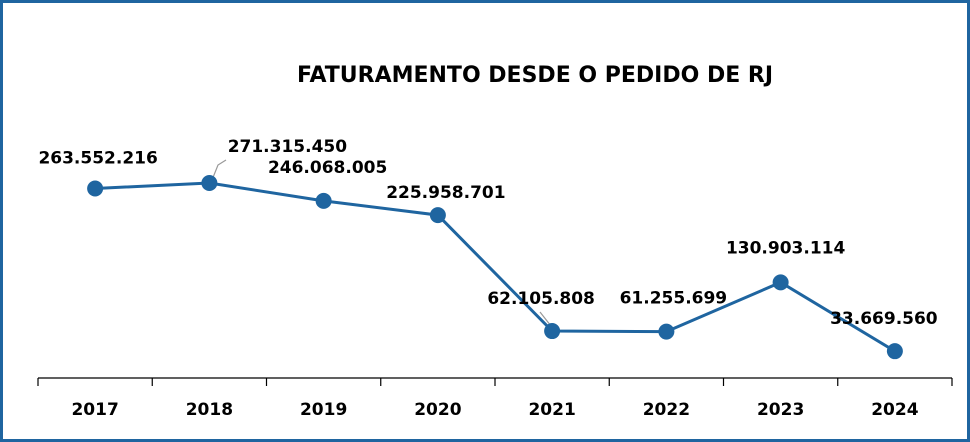 The height and width of the screenshot is (442, 970). What do you see at coordinates (786, 248) in the screenshot?
I see `data-label: 130.903.114` at bounding box center [786, 248].